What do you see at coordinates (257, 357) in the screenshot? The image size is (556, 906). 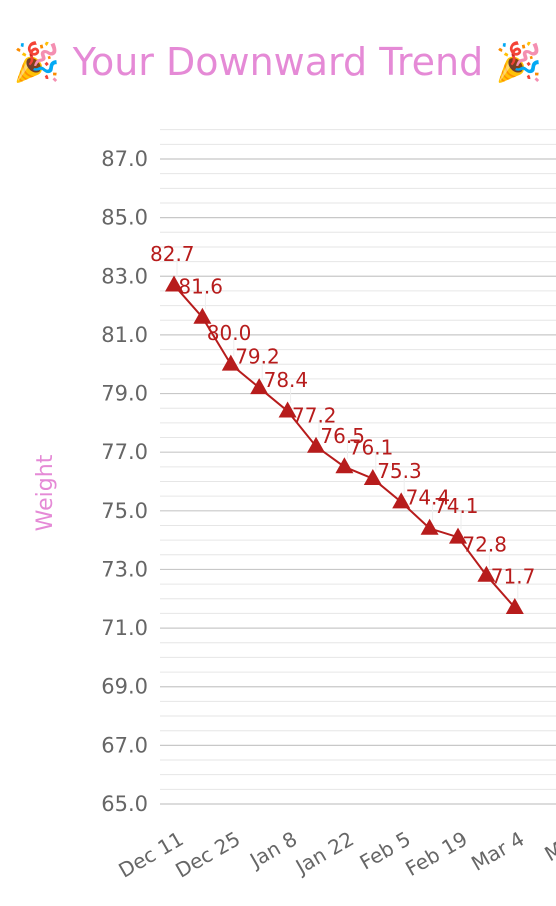 I see `data-label: 79.2` at bounding box center [257, 357].